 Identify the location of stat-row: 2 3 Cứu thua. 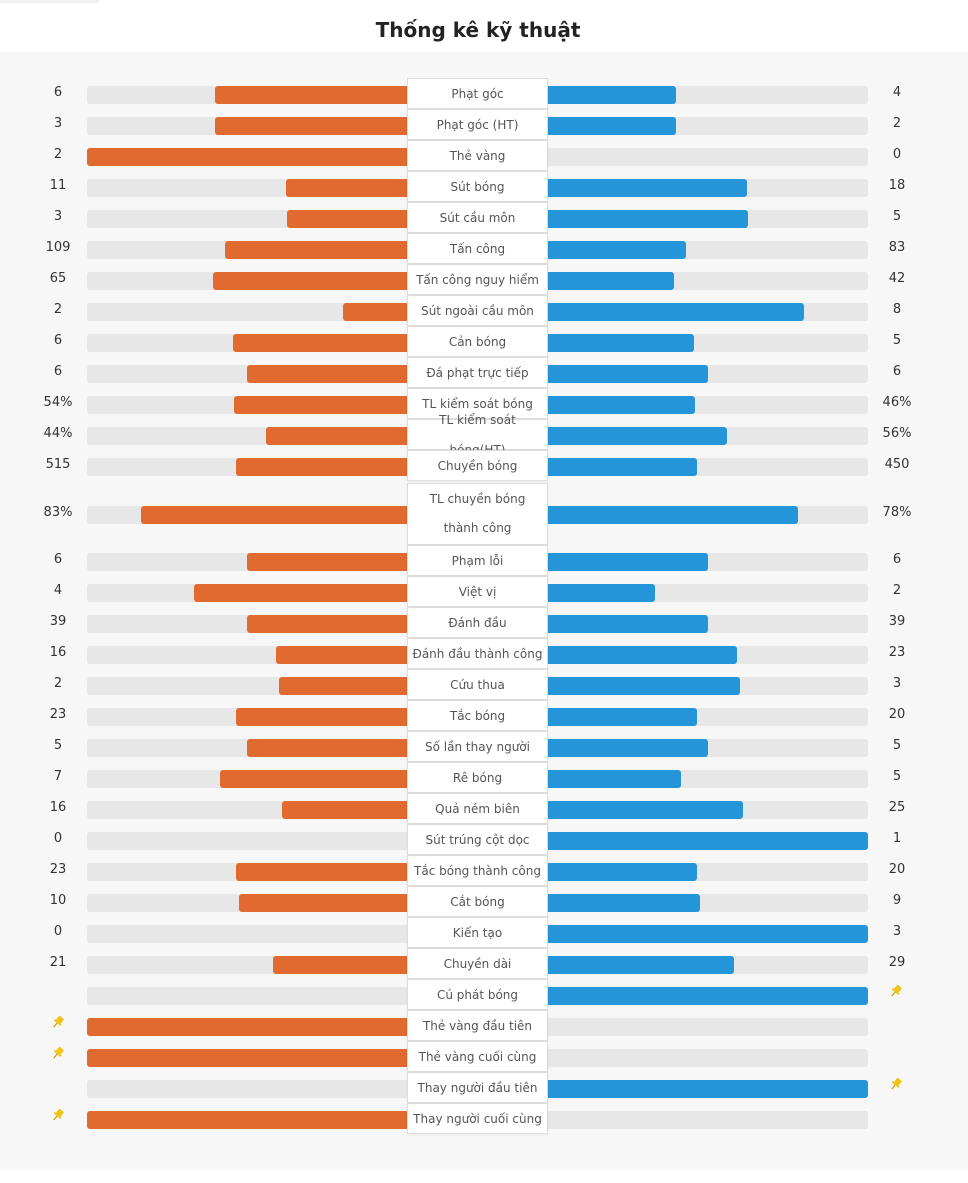
(484, 684).